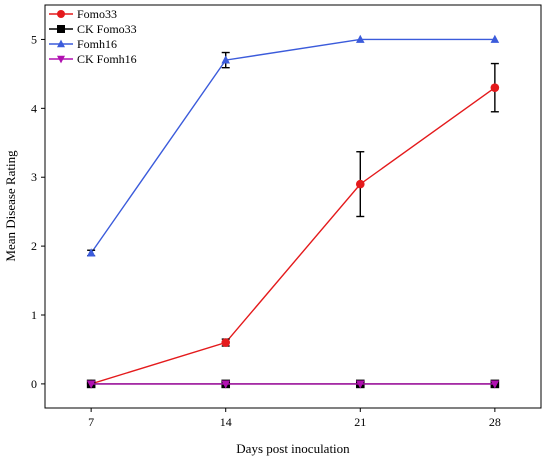 Image resolution: width=550 pixels, height=459 pixels. What do you see at coordinates (495, 422) in the screenshot?
I see `x-tick-label: 28` at bounding box center [495, 422].